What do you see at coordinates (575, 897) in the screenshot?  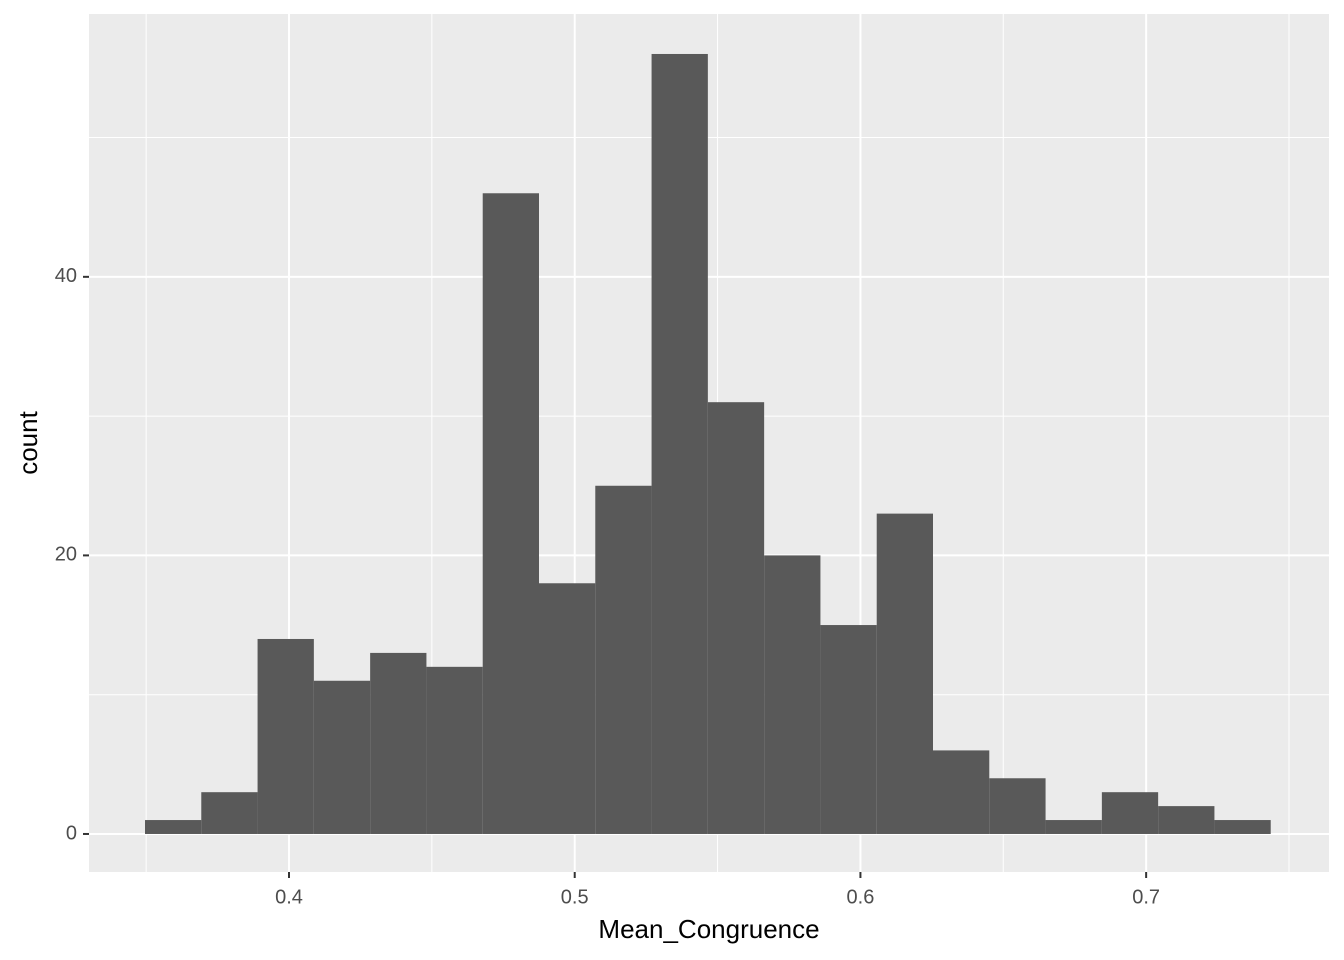 I see `x-tick-label: 0.5` at bounding box center [575, 897].